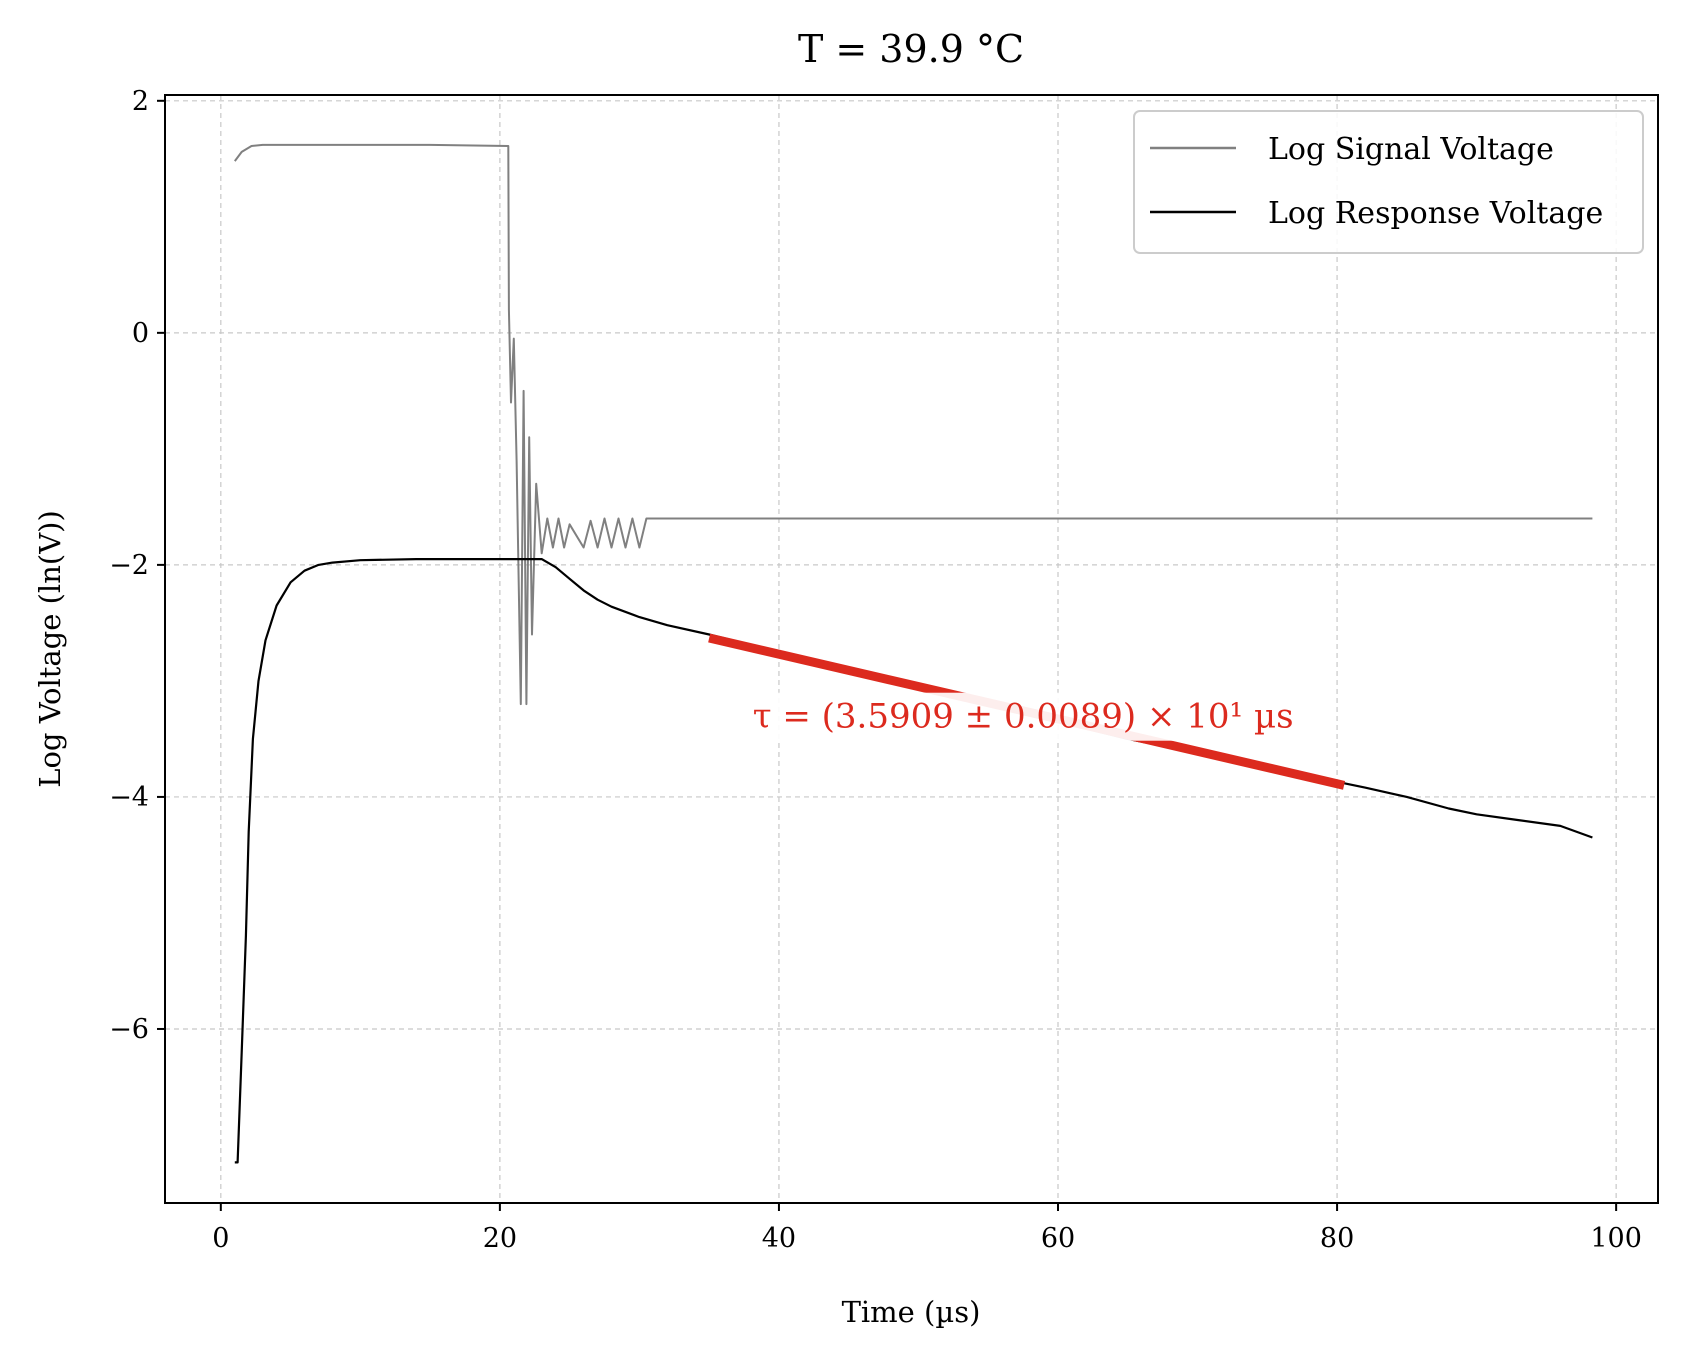 This screenshot has width=1681, height=1361. I want to click on annotation-background, so click(1023, 716).